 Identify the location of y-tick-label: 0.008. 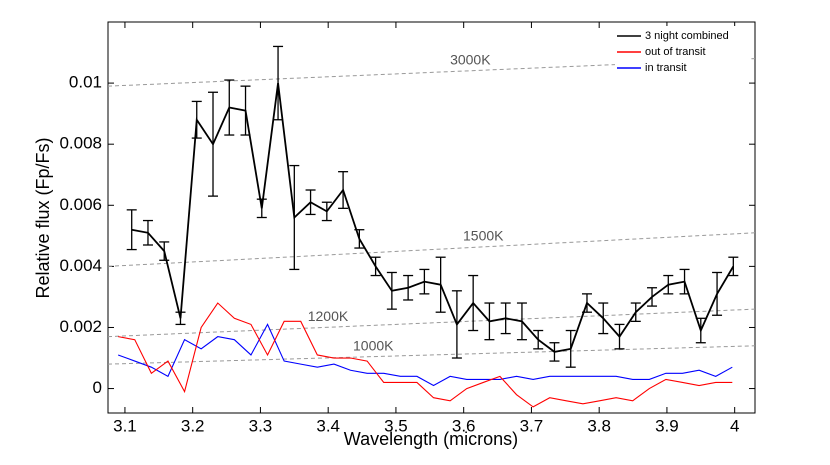
(80, 143).